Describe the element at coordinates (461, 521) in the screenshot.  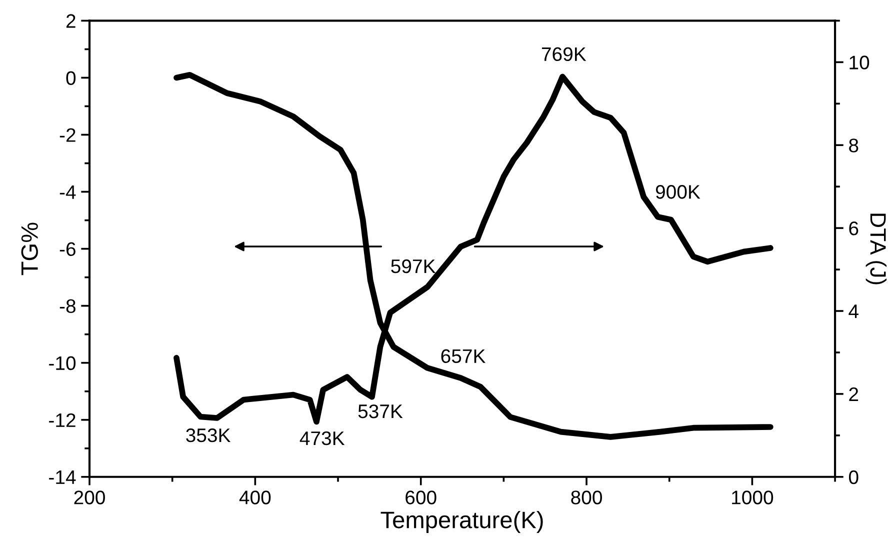
I see `x-axis-title: Temperature(K)` at that location.